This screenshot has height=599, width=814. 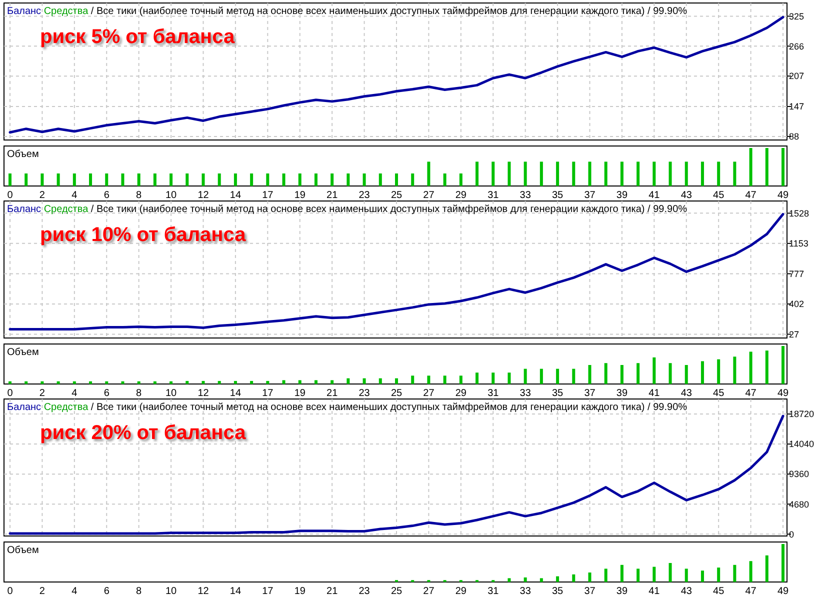 What do you see at coordinates (25, 407) in the screenshot?
I see `text: Баланс` at bounding box center [25, 407].